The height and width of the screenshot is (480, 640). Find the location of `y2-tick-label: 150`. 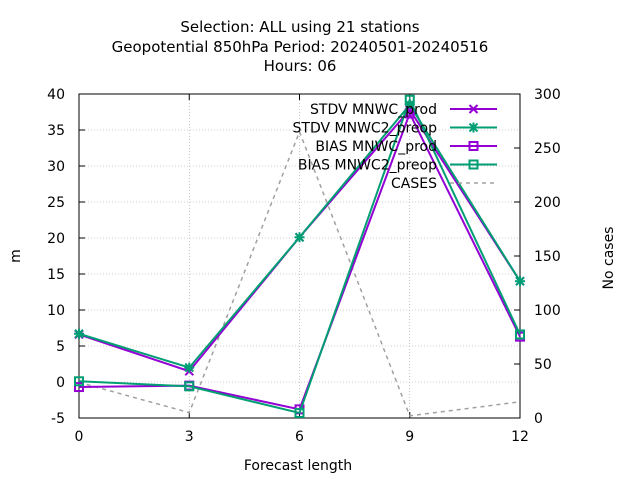

y2-tick-label: 150 is located at coordinates (547, 257).